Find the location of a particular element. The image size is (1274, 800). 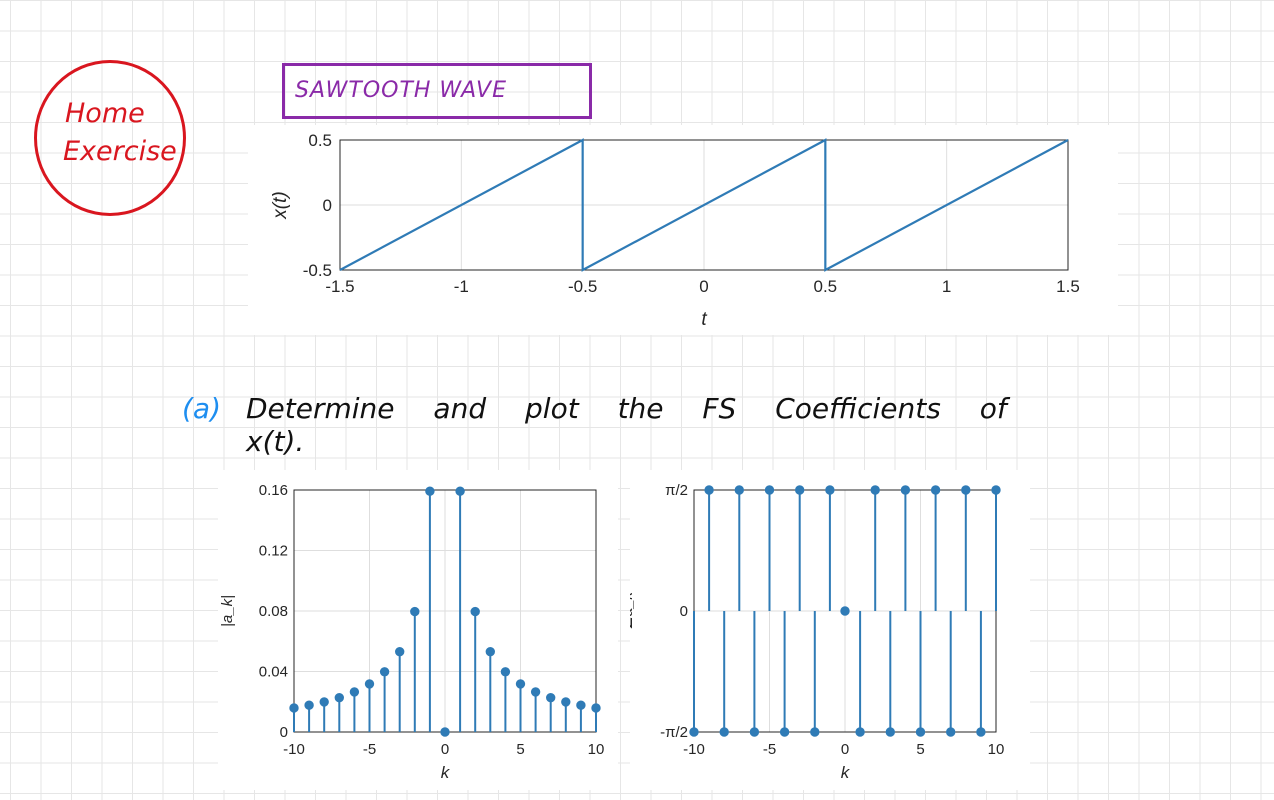

y-axis-label: x(t) is located at coordinates (280, 205).